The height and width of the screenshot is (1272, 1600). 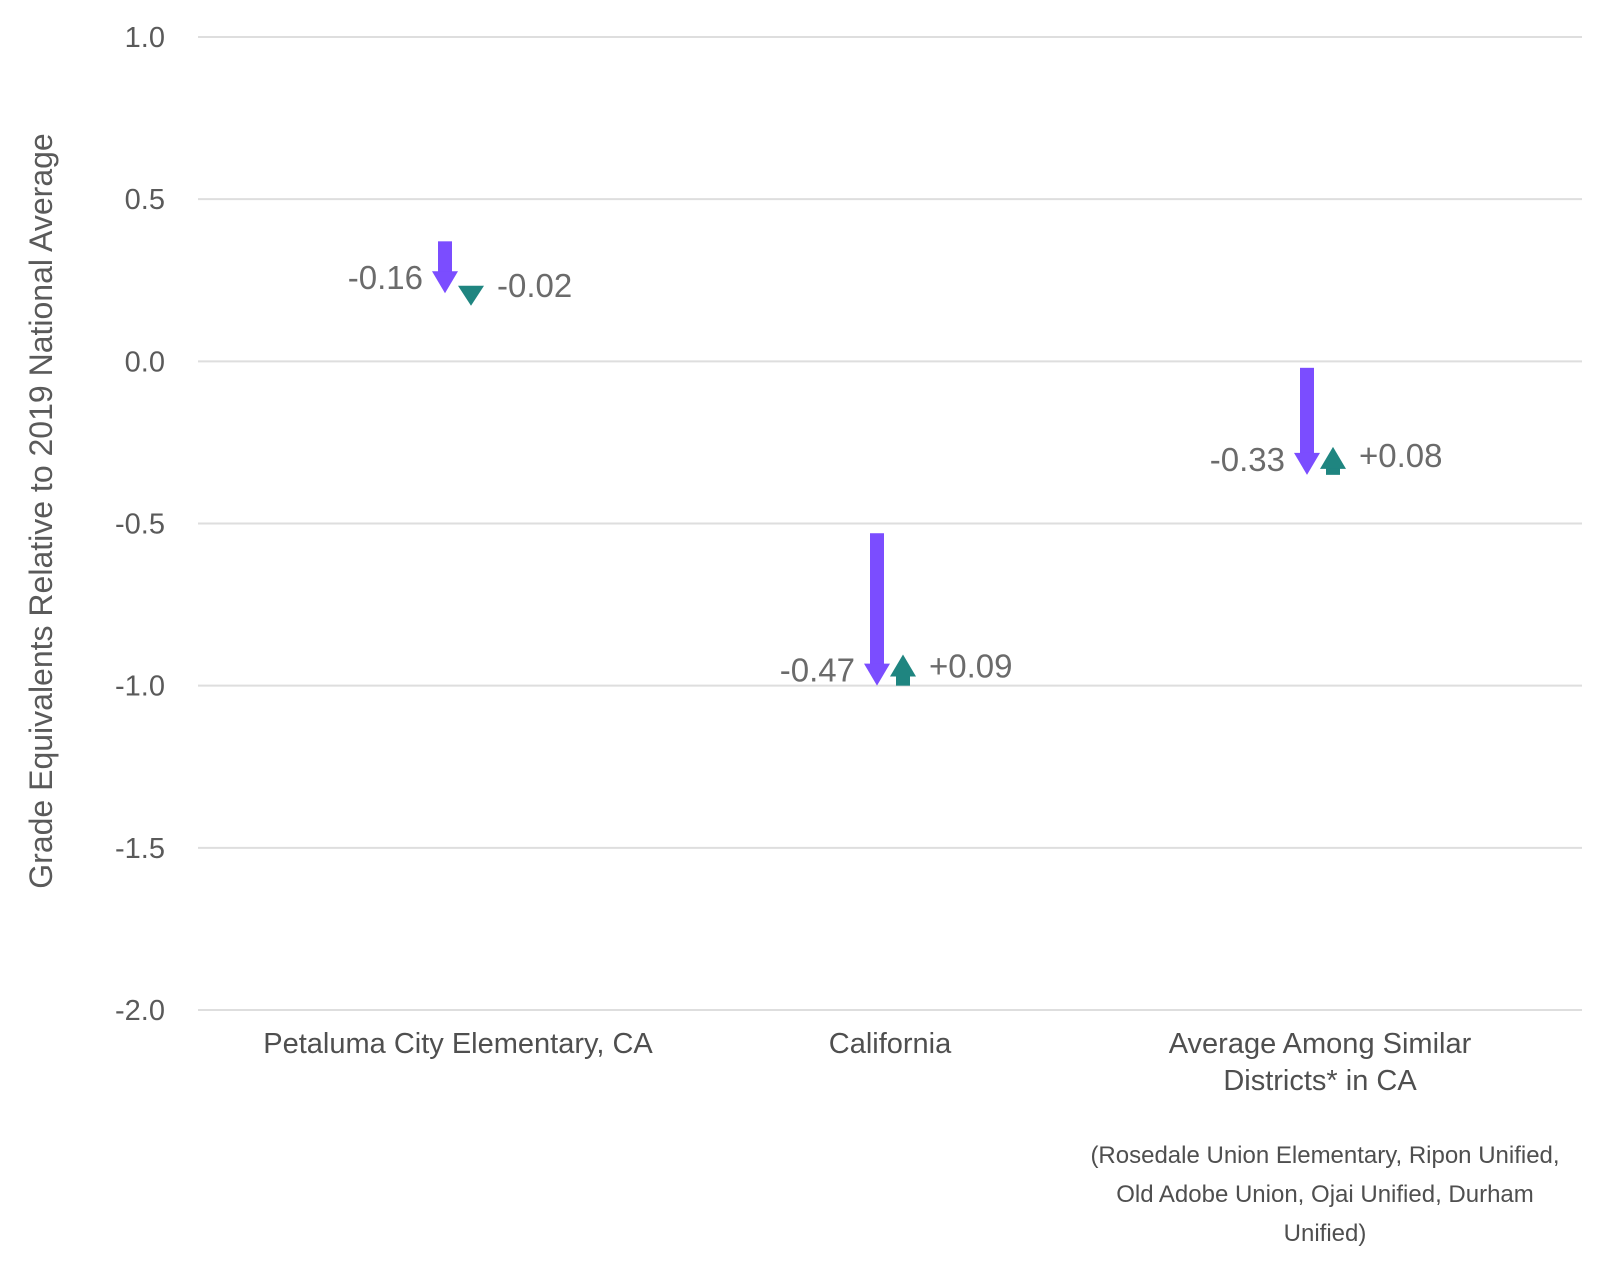 I want to click on y-tick-label: 0.0, so click(x=145, y=362).